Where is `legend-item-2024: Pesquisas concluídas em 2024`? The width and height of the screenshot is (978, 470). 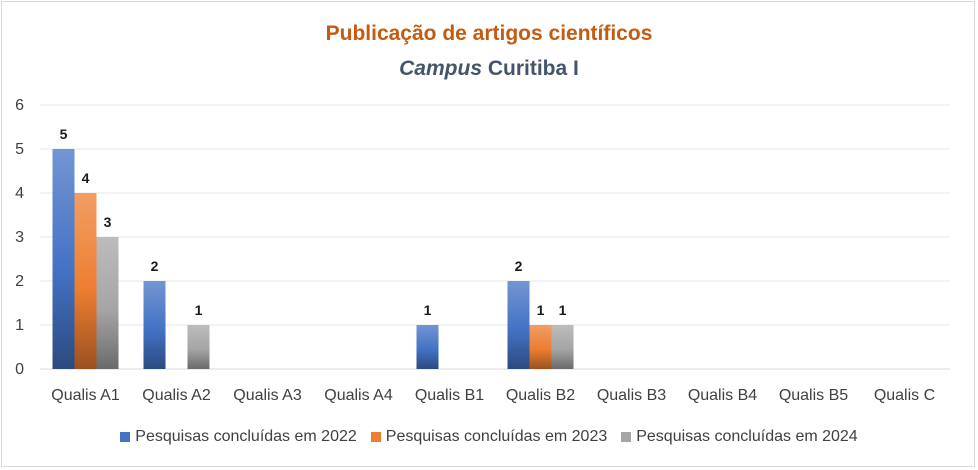 legend-item-2024: Pesquisas concluídas em 2024 is located at coordinates (739, 437).